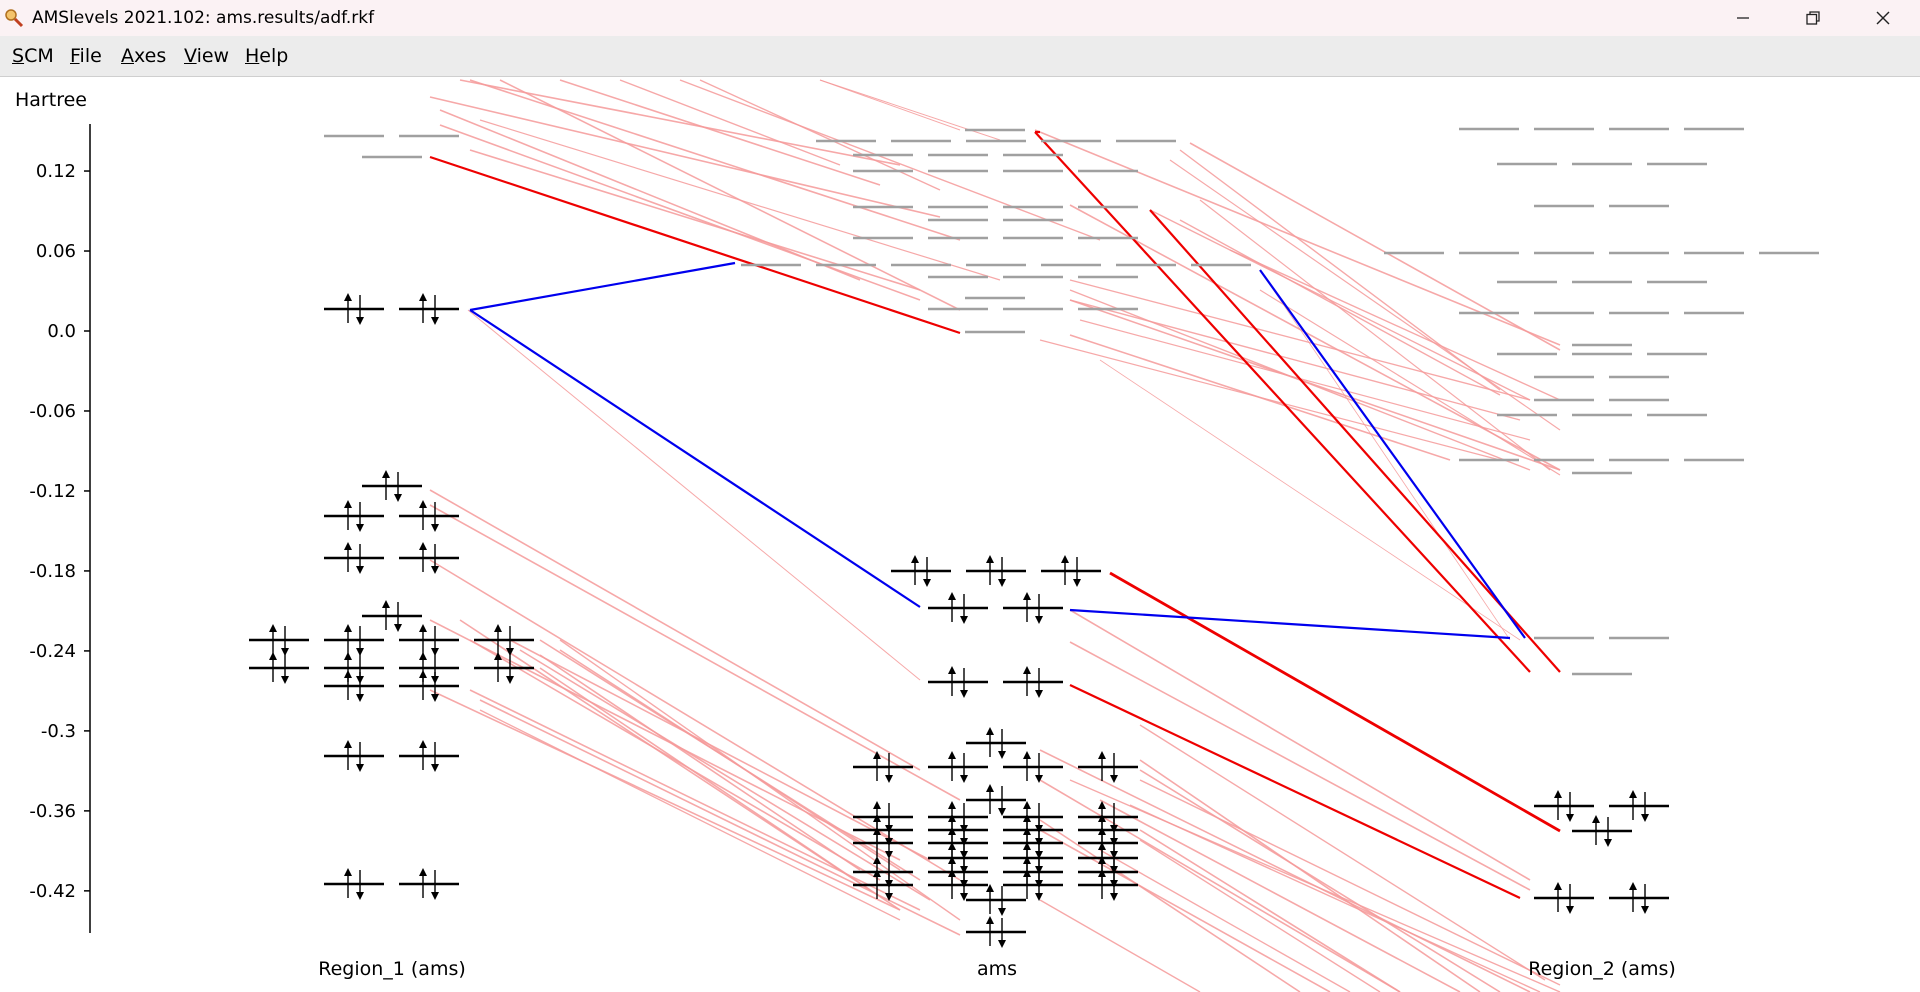 The image size is (1920, 992). I want to click on menu-view: View, so click(207, 56).